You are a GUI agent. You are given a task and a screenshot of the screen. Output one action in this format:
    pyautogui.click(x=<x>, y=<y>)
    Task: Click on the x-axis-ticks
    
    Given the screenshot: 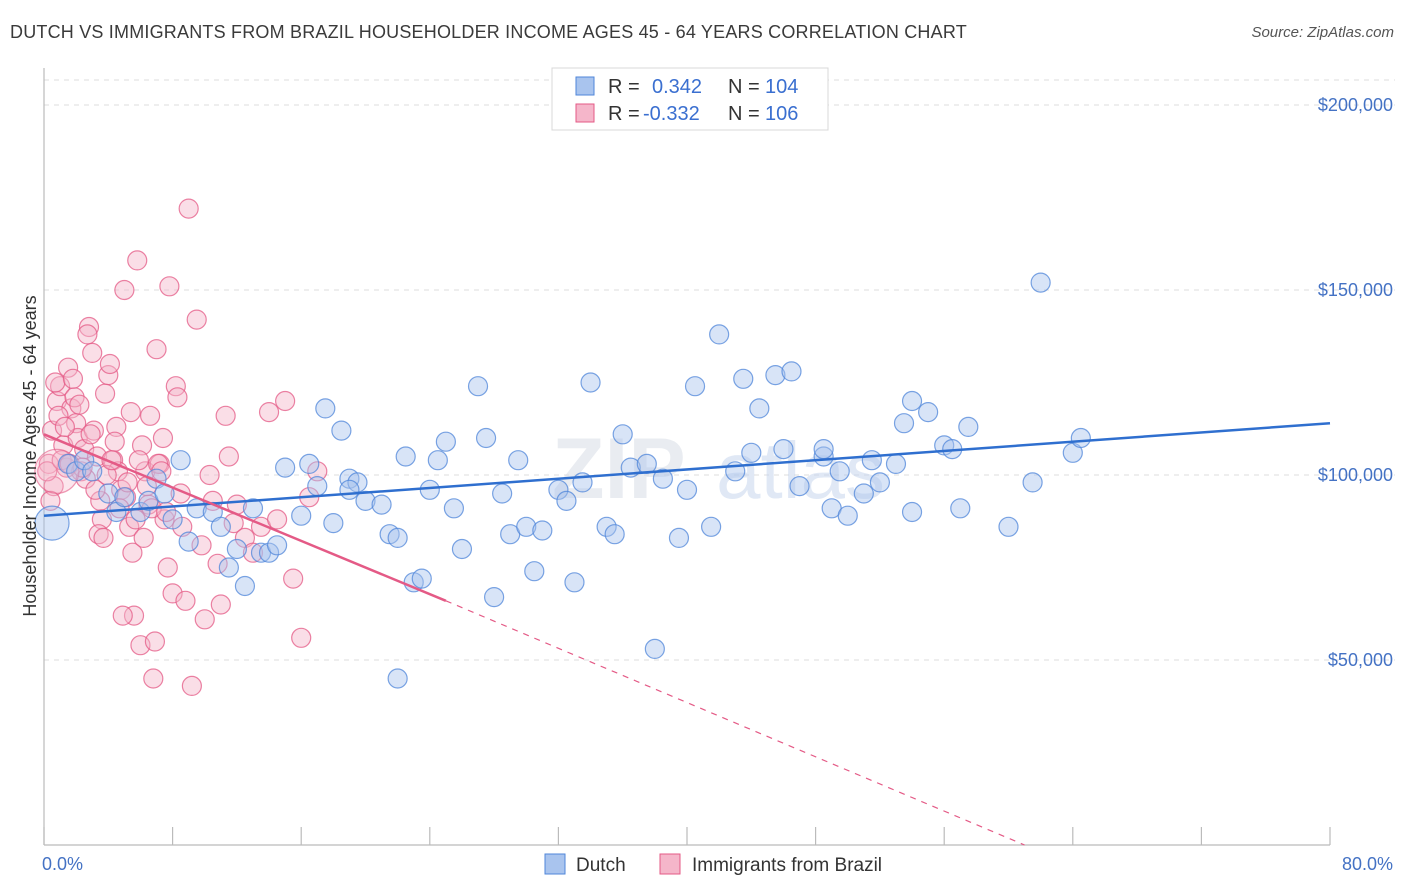 What is the action you would take?
    pyautogui.click(x=687, y=836)
    